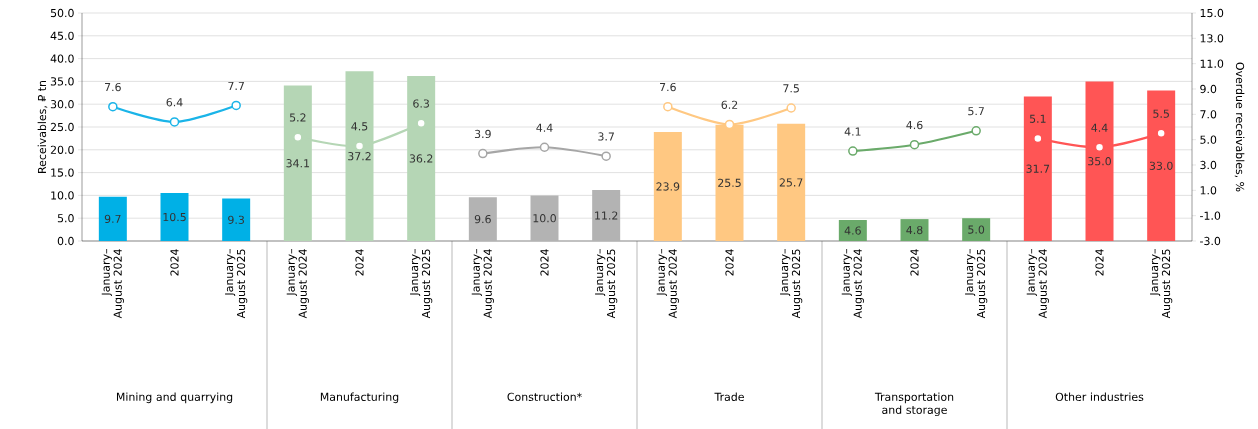 This screenshot has height=429, width=1258. What do you see at coordinates (62, 81) in the screenshot?
I see `y-tick-label: 35.0` at bounding box center [62, 81].